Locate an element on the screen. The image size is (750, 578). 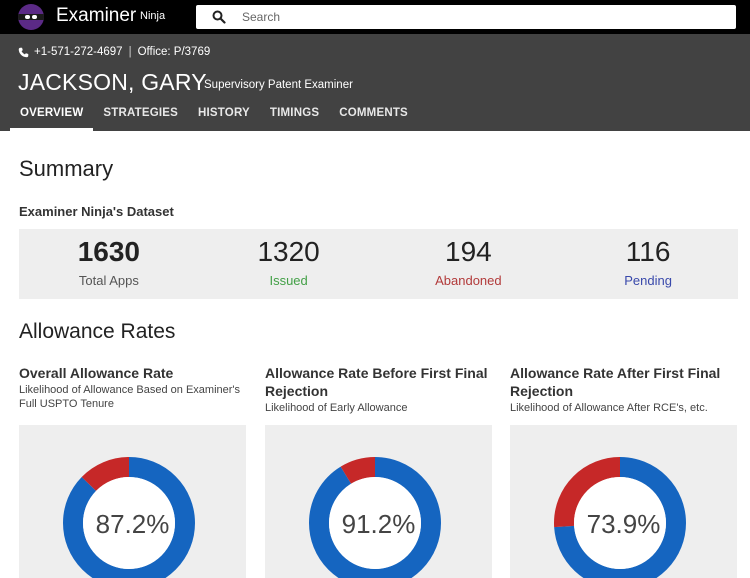
donut-chart: 87.2% is located at coordinates (132, 501).